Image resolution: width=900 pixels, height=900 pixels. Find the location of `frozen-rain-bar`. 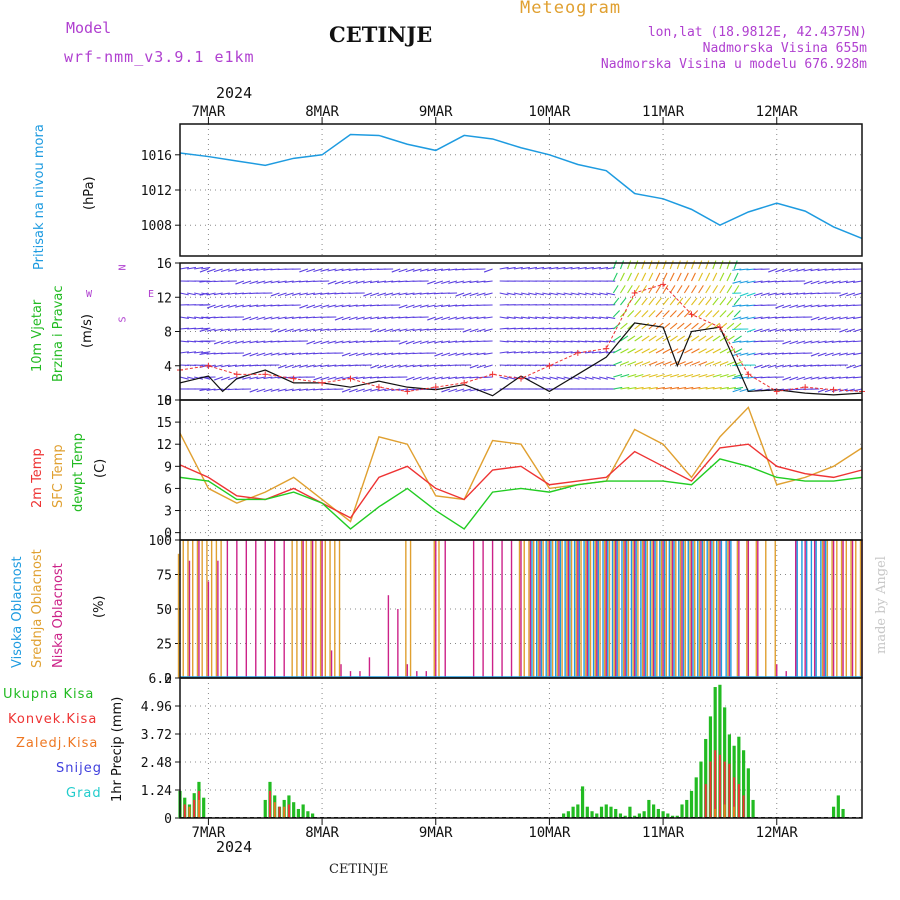

frozen-rain-bar is located at coordinates (189, 812).